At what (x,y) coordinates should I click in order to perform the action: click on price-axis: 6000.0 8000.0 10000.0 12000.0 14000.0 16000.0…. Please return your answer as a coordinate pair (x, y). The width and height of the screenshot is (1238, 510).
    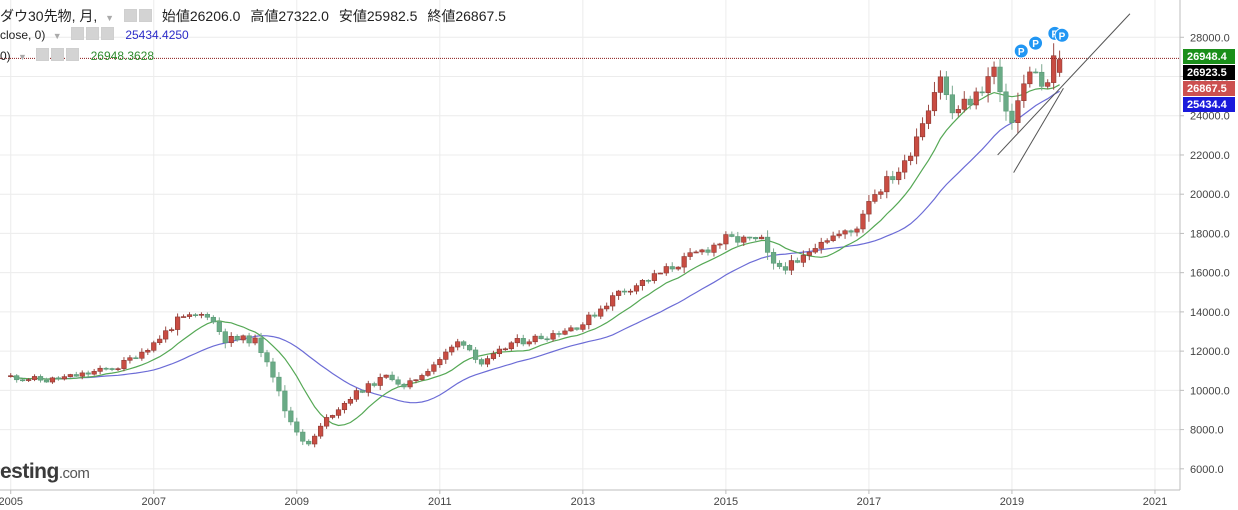
    Looking at the image, I should click on (1208, 255).